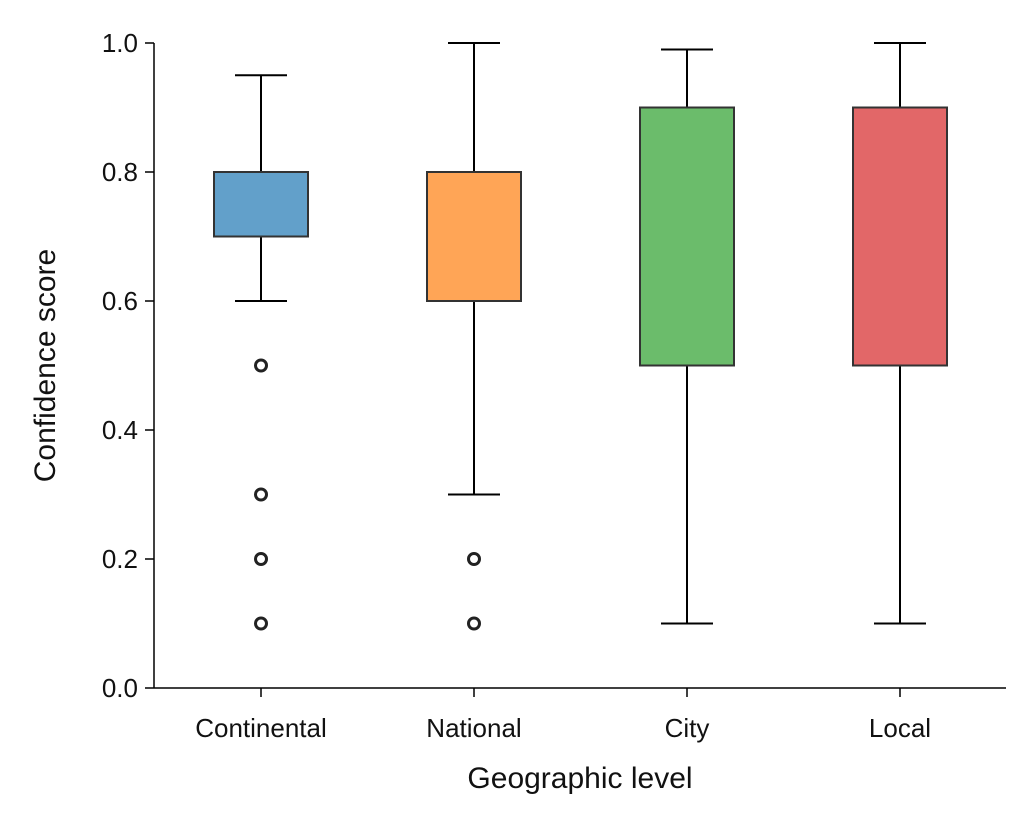 Image resolution: width=1036 pixels, height=827 pixels. Describe the element at coordinates (261, 728) in the screenshot. I see `x-tick-label: Continental` at that location.